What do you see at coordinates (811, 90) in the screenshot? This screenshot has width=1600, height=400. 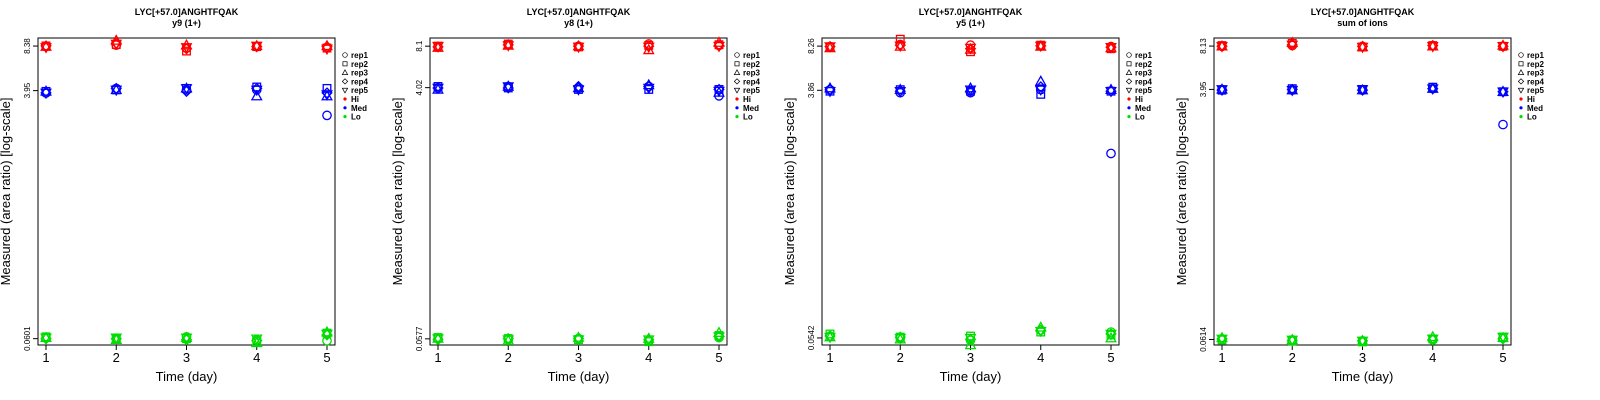 I see `y-tick-label: 3.86` at bounding box center [811, 90].